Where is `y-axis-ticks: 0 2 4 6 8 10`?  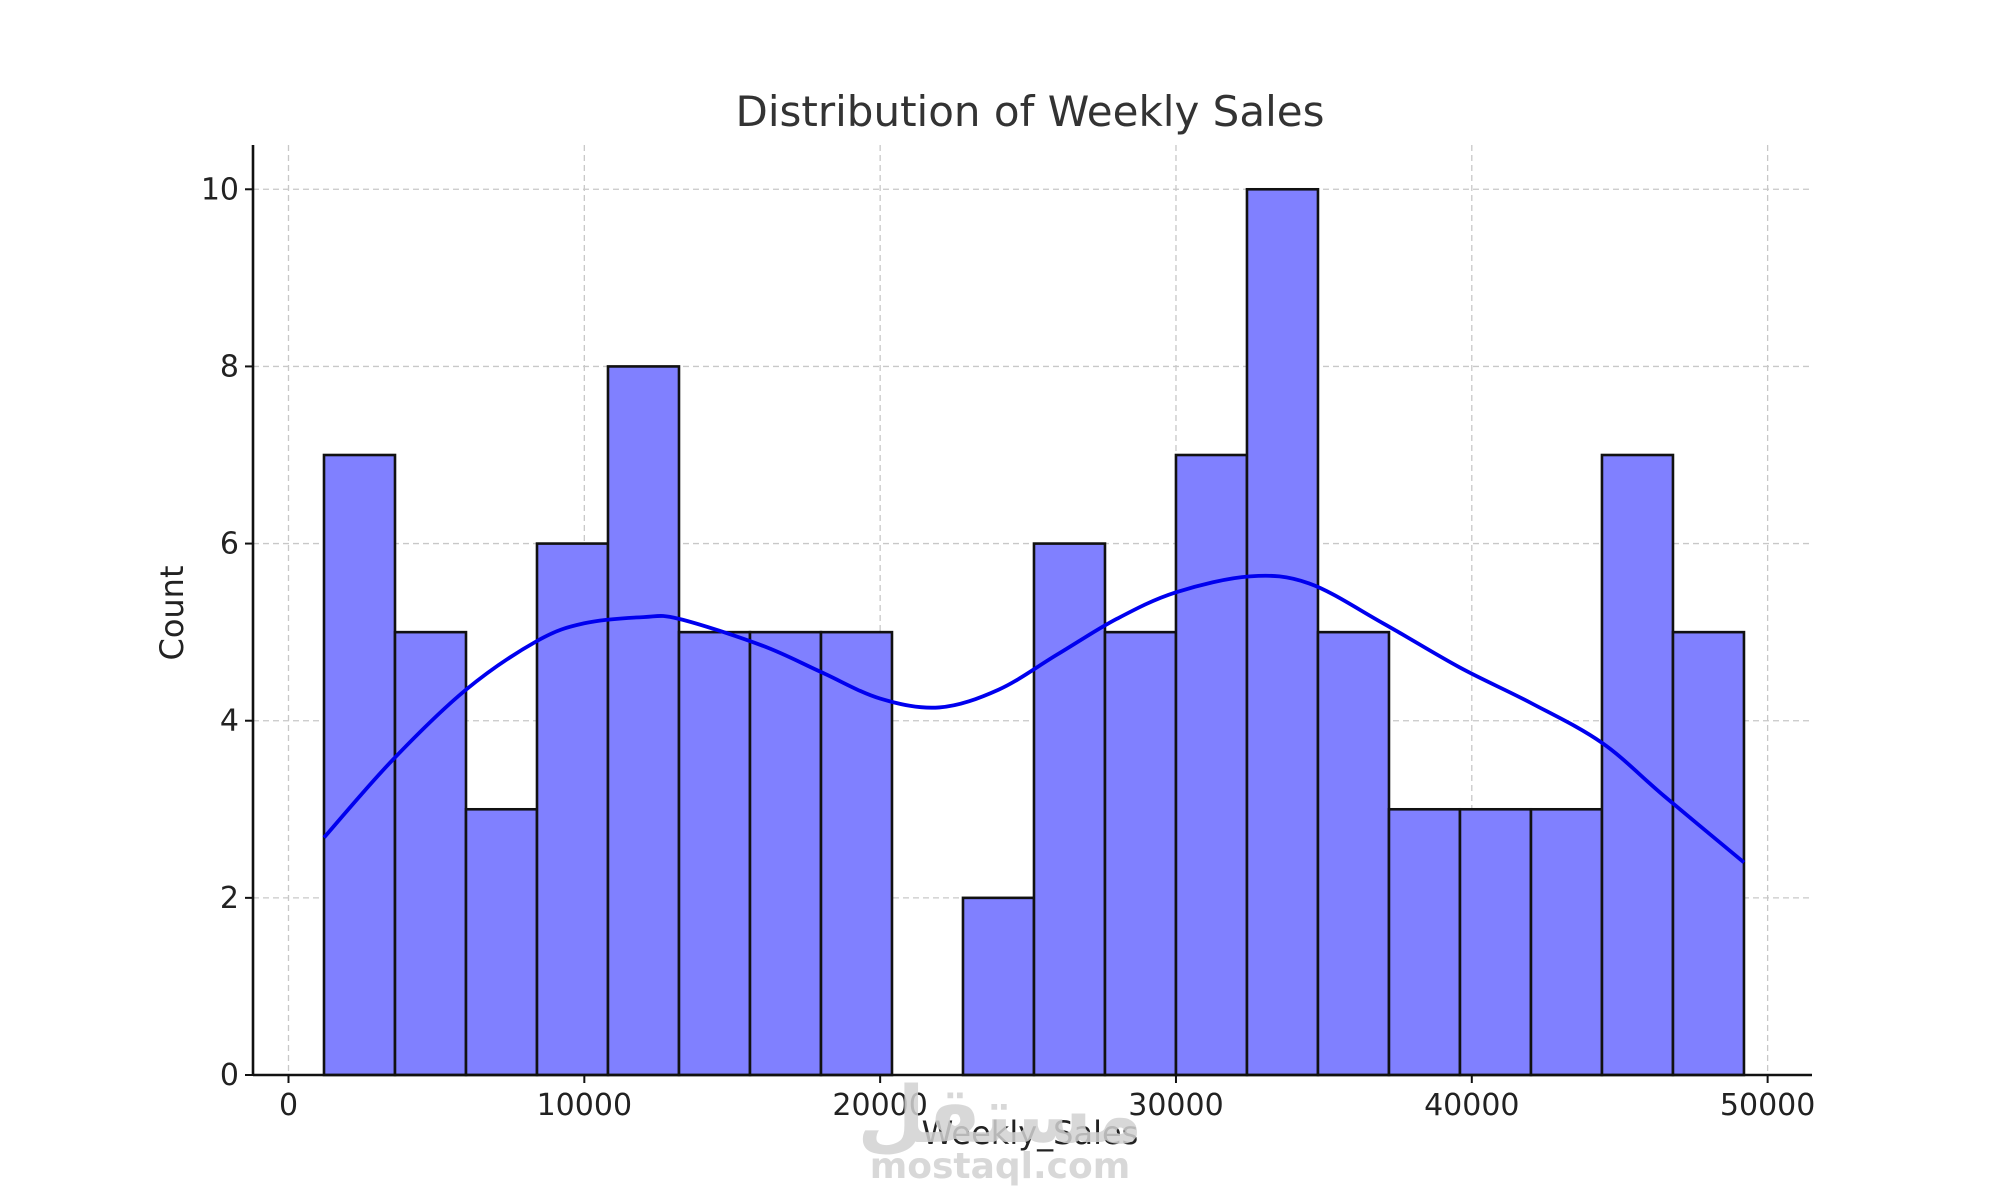
y-axis-ticks: 0 2 4 6 8 10 is located at coordinates (227, 632).